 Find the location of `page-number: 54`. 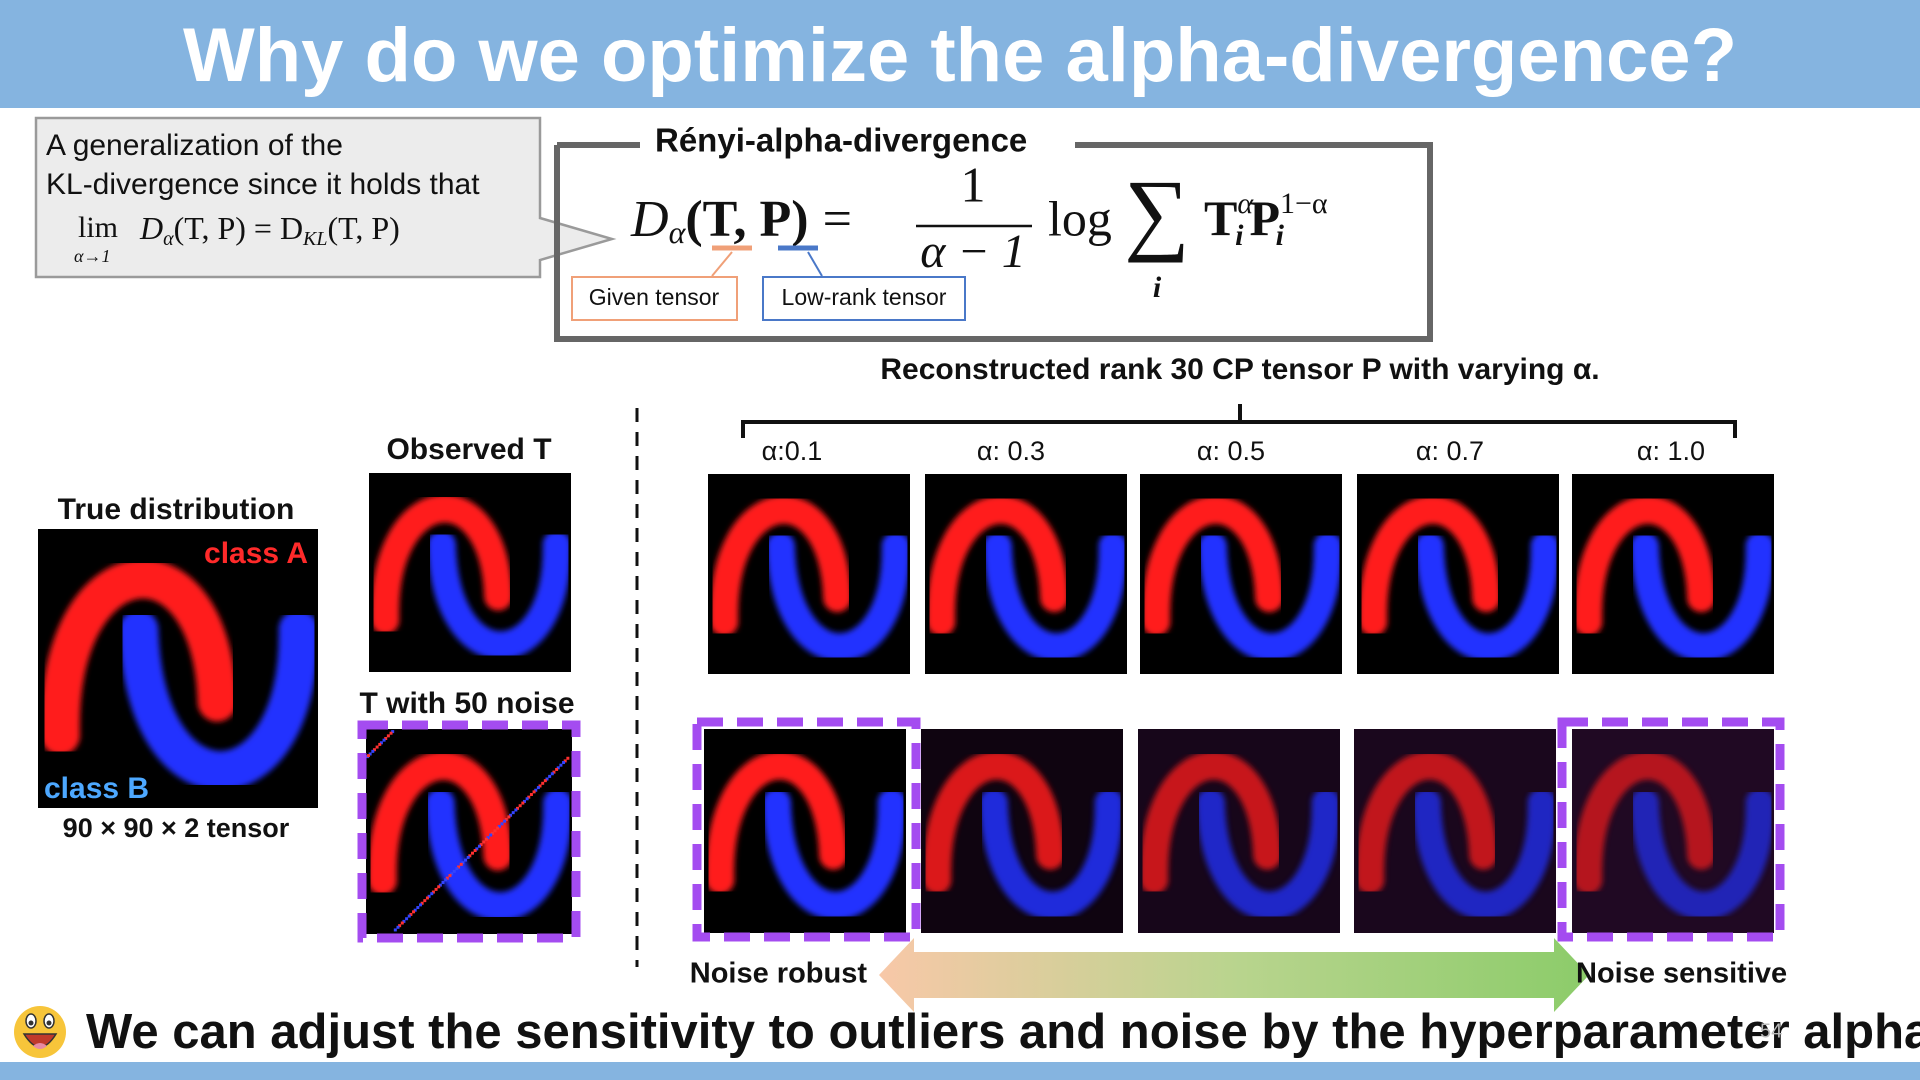

page-number: 54 is located at coordinates (1771, 1031).